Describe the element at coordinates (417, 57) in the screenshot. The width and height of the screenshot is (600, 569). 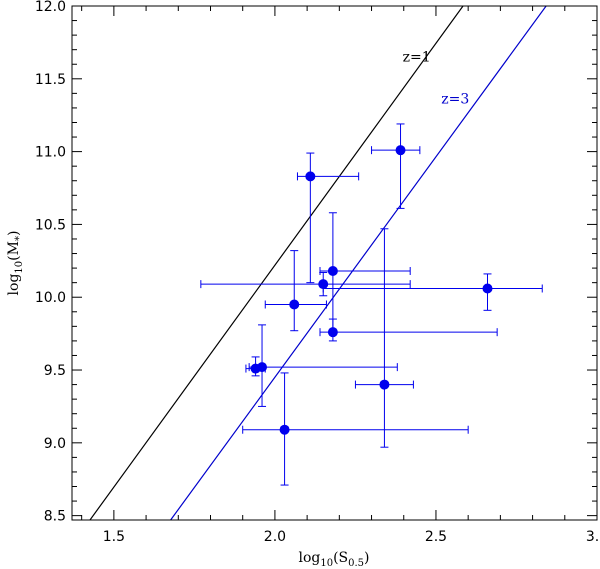
I see `line-annotation-z1: z=1` at that location.